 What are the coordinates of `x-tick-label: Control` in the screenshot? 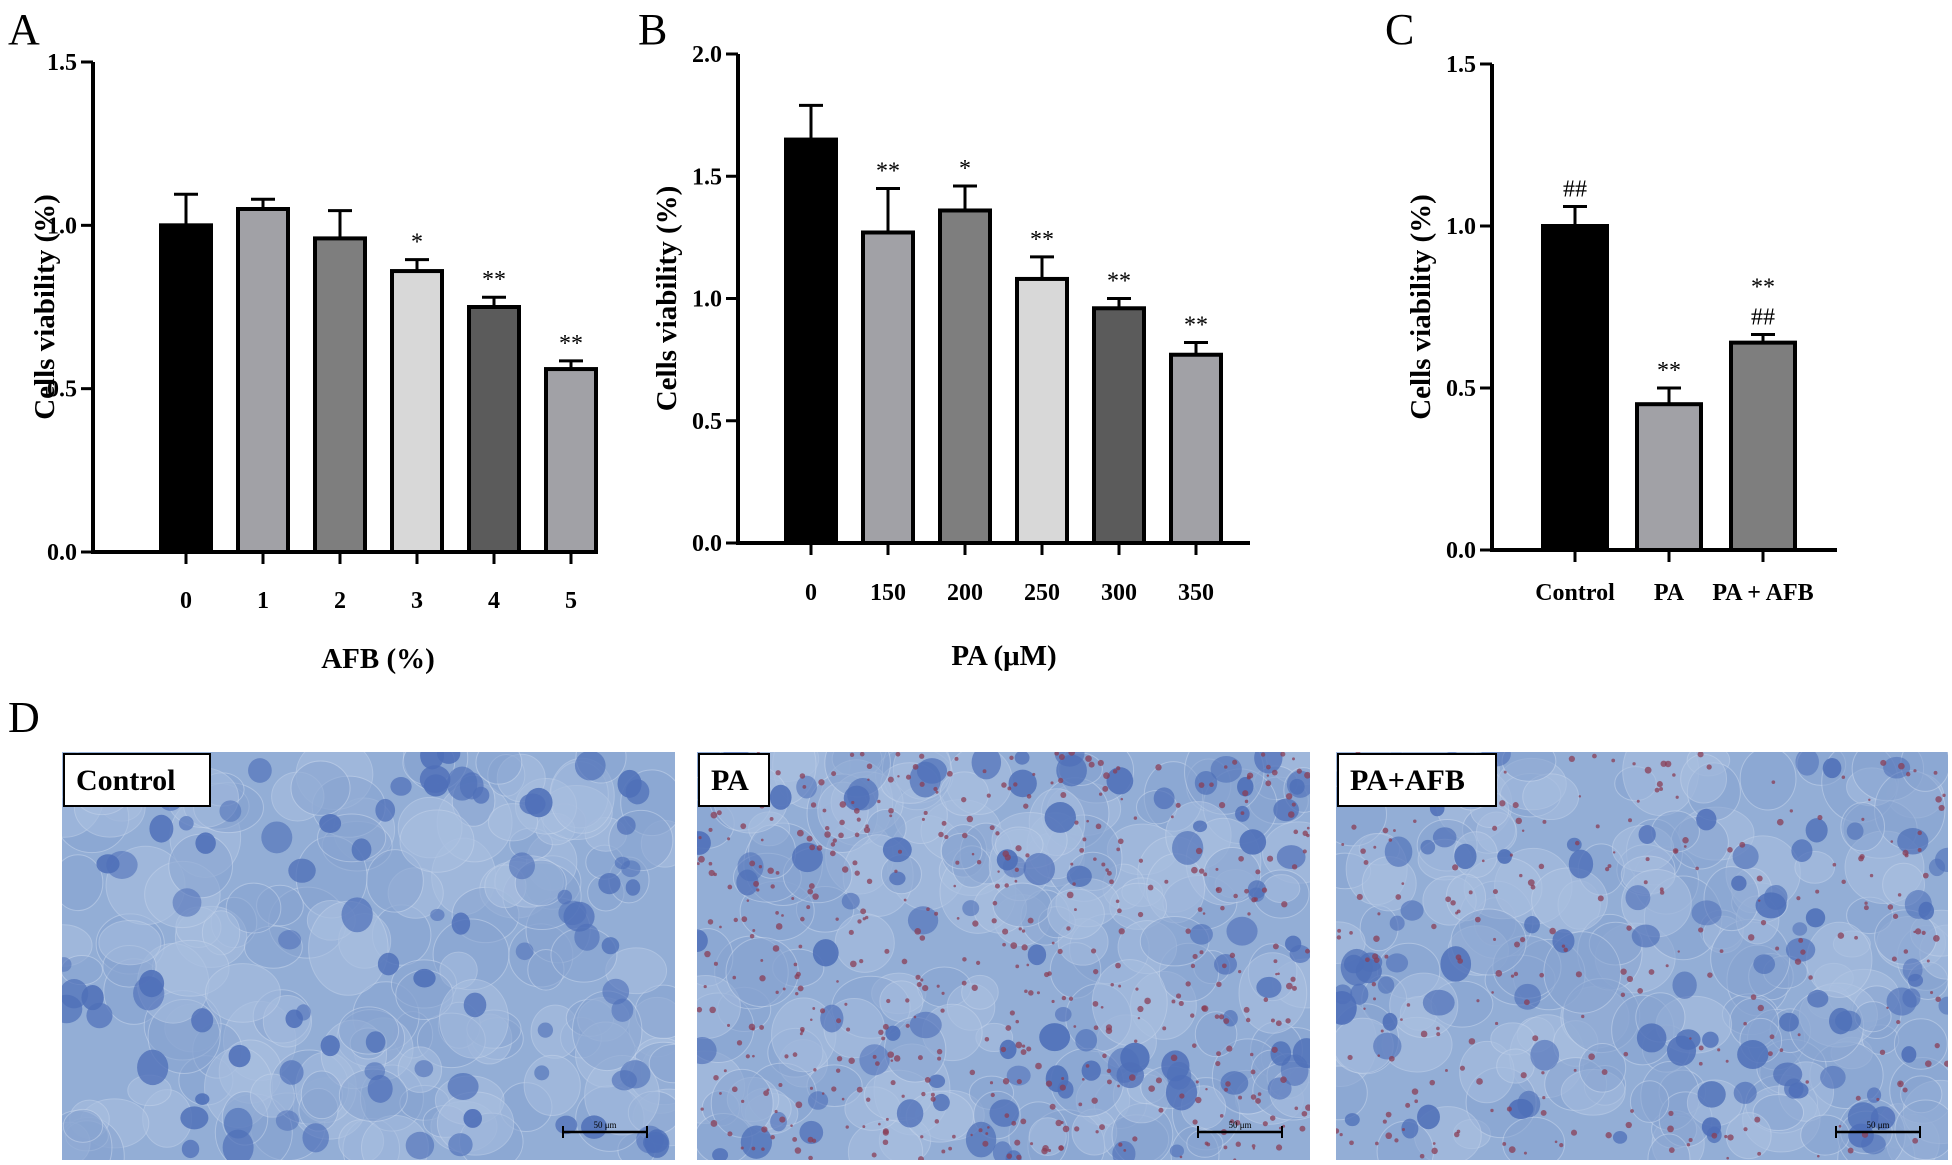 It's located at (1575, 593).